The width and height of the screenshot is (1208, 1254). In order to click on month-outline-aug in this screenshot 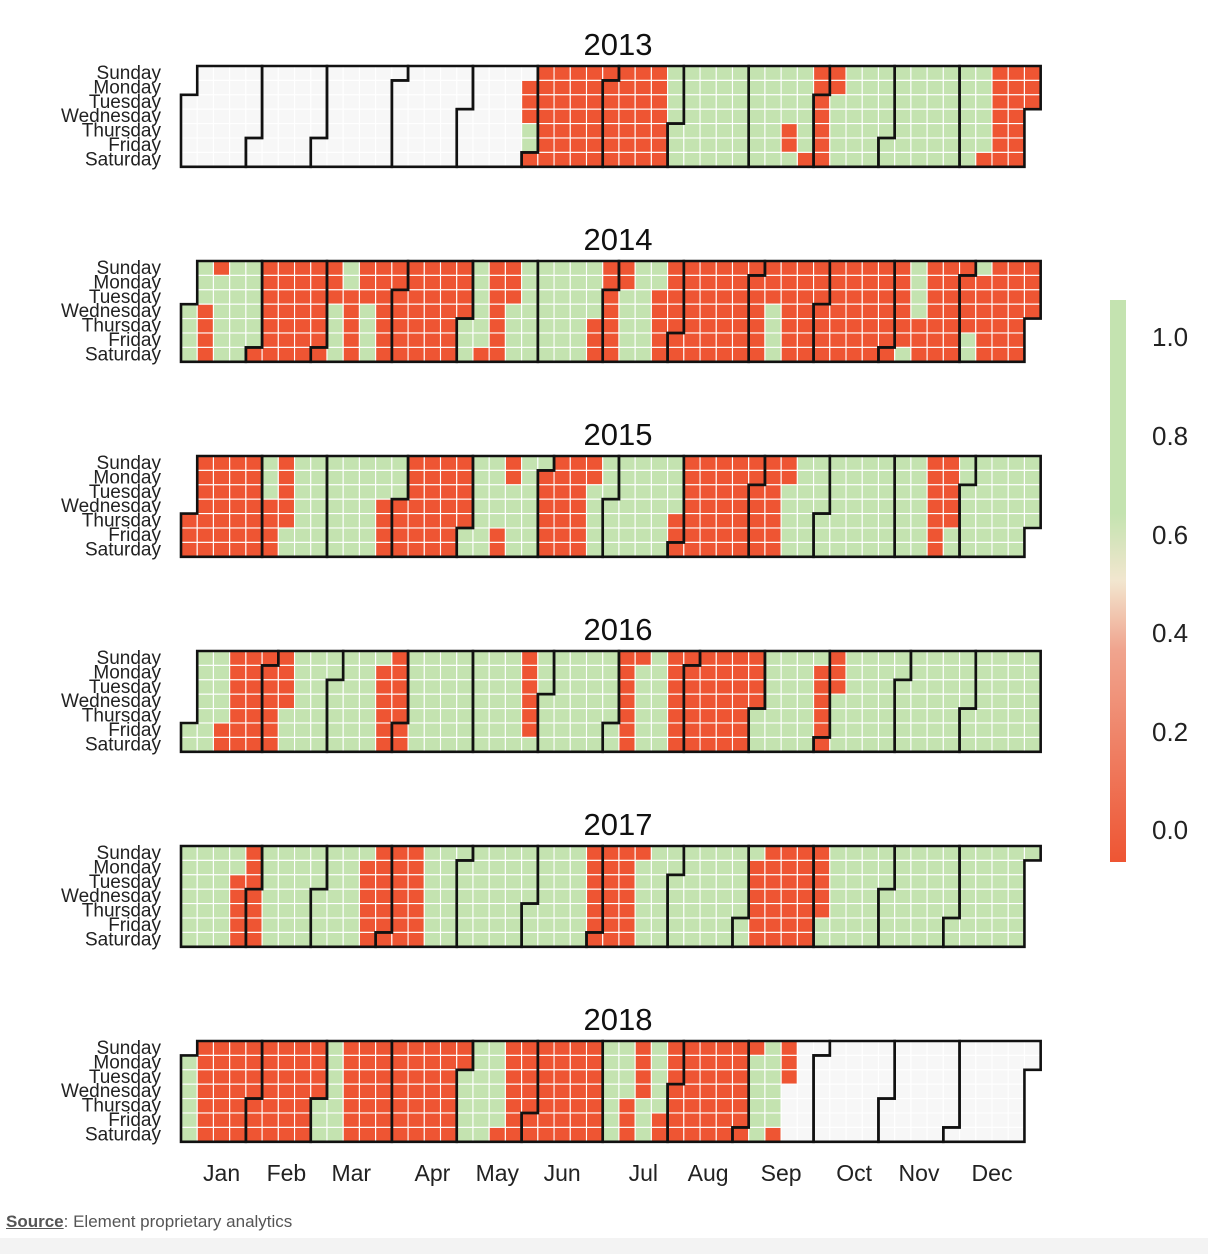, I will do `click(708, 116)`.